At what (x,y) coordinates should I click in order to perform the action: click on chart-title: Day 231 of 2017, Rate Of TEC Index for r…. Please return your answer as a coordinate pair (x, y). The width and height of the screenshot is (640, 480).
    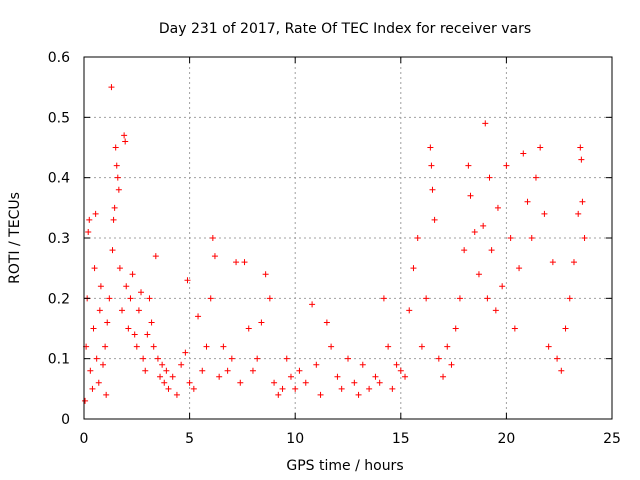
    Looking at the image, I should click on (345, 29).